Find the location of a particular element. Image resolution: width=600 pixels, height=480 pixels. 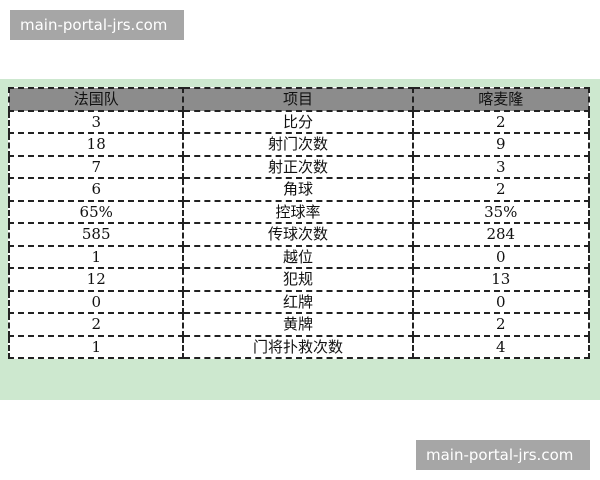

cameroon-value: 9 is located at coordinates (501, 144).